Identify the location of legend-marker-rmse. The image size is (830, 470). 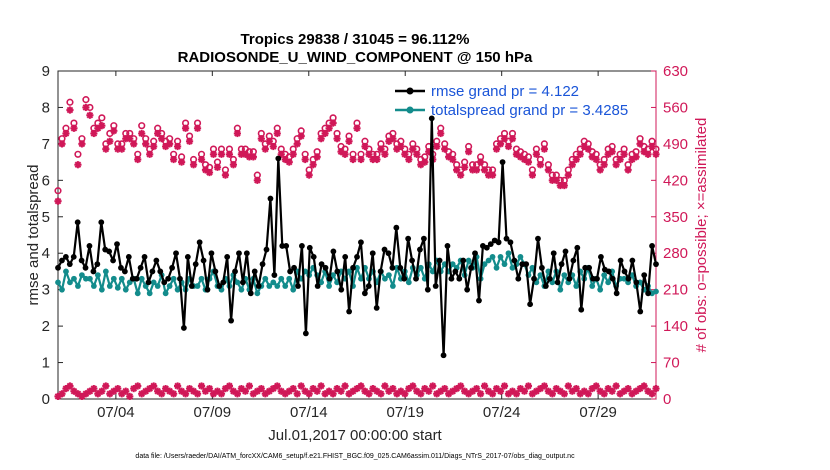
(410, 91).